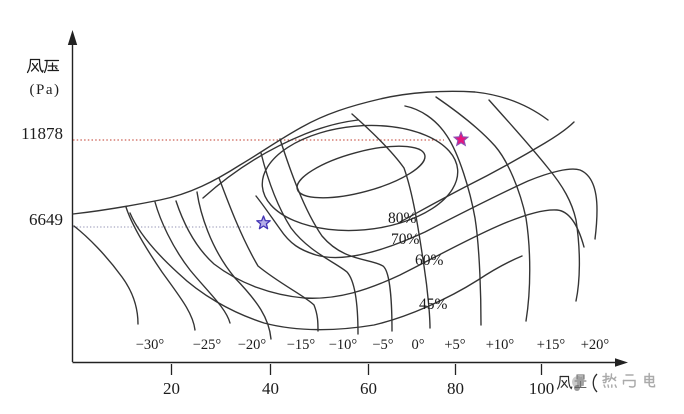  What do you see at coordinates (42, 133) in the screenshot?
I see `svg-text: 11878` at bounding box center [42, 133].